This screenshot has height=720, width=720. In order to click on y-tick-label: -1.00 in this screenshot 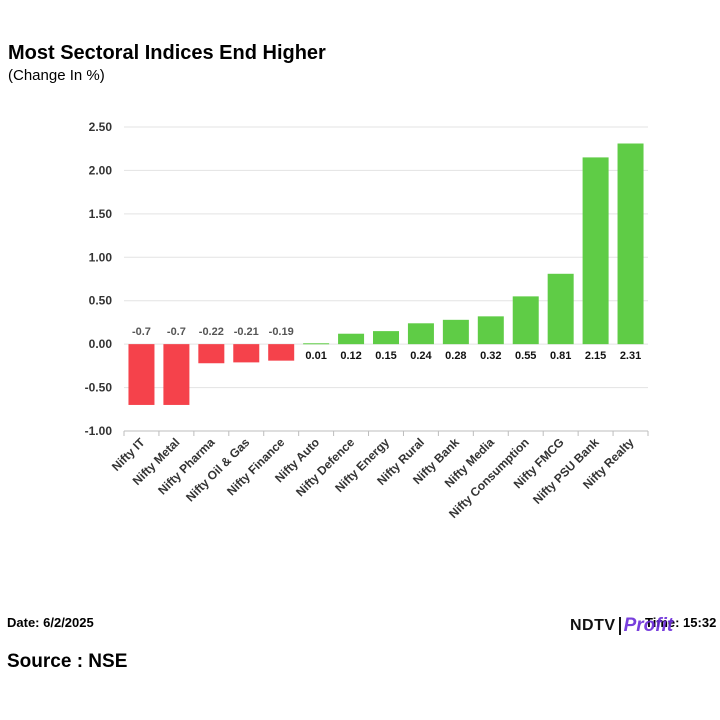, I will do `click(99, 431)`.